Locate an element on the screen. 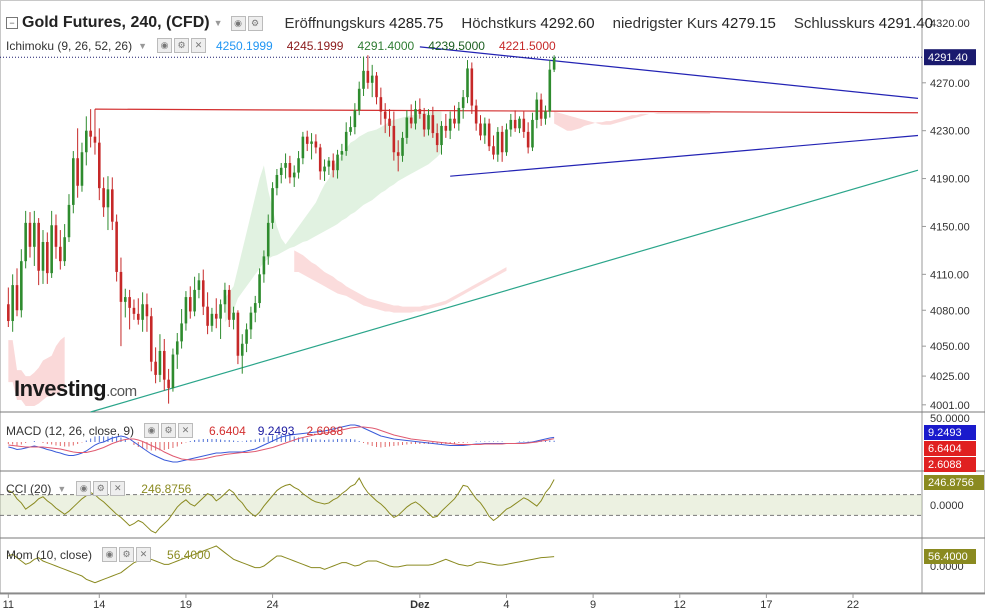  mom-label: Mom (10, close) is located at coordinates (49, 554).